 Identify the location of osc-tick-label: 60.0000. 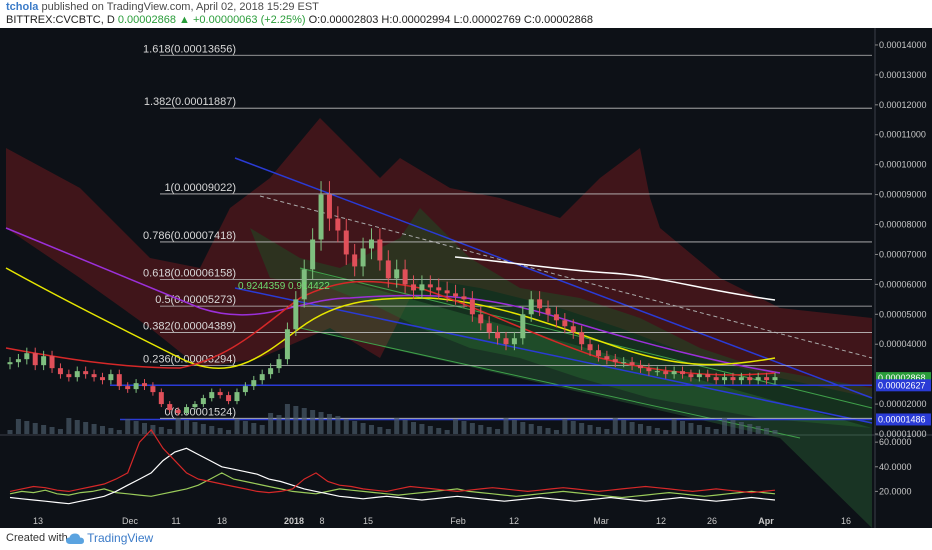
(895, 442).